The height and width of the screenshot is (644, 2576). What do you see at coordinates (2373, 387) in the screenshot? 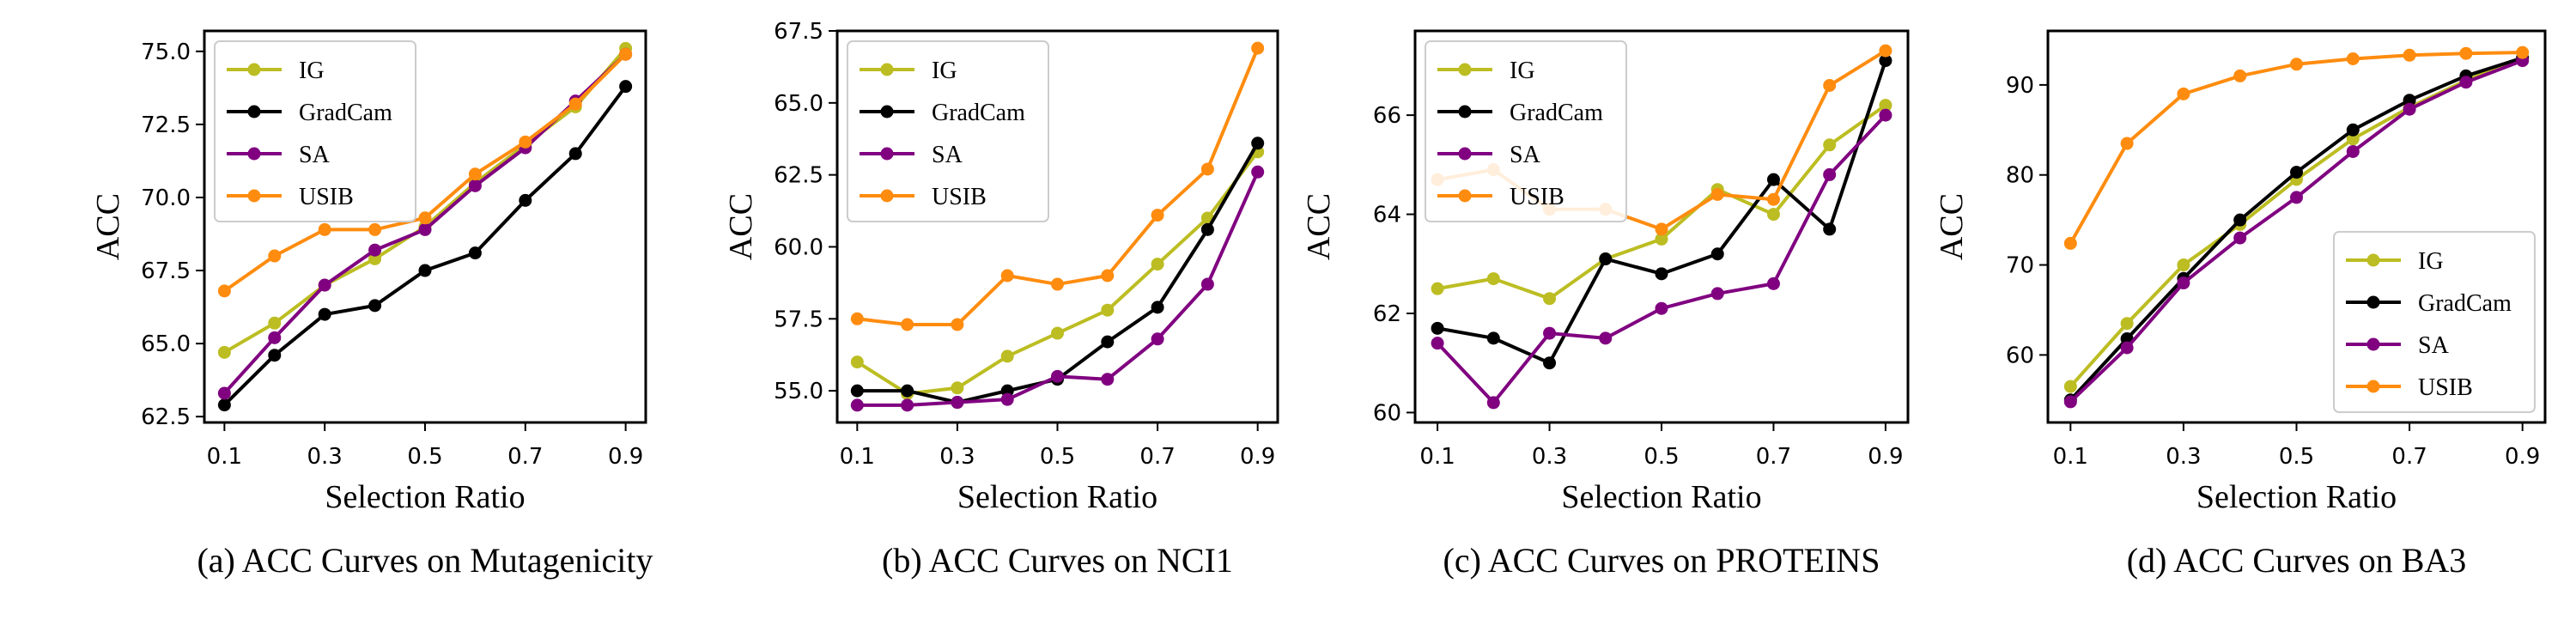
I see `legend-marker-usib` at bounding box center [2373, 387].